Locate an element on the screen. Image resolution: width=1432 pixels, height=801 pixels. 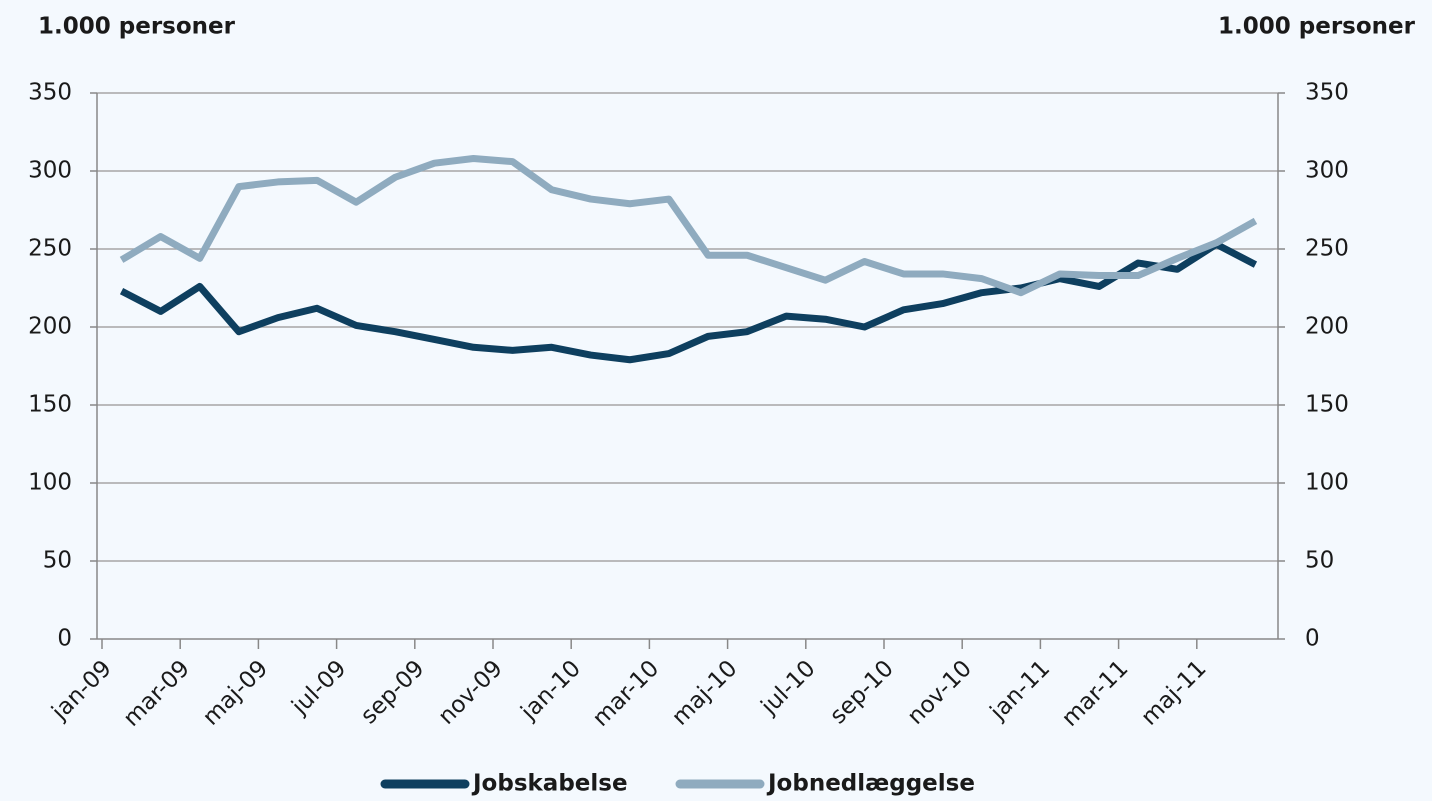
y2-axis-title: 1.000 personer is located at coordinates (1317, 27).